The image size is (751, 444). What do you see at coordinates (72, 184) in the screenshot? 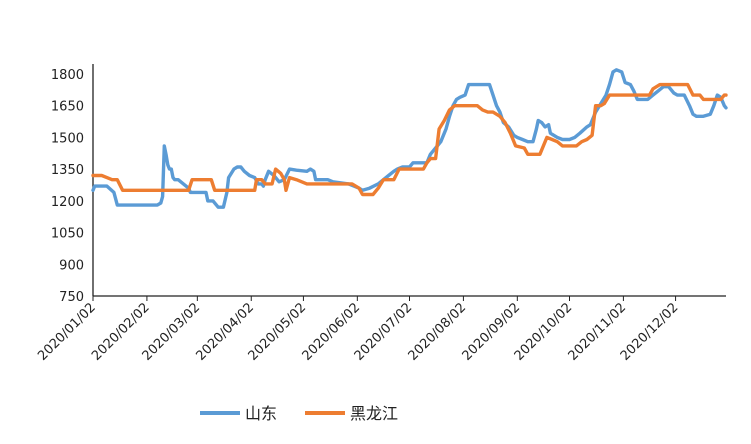
I see `y-axis: 750 900 1050 1200 1350 1500 1650 1800` at bounding box center [72, 184].